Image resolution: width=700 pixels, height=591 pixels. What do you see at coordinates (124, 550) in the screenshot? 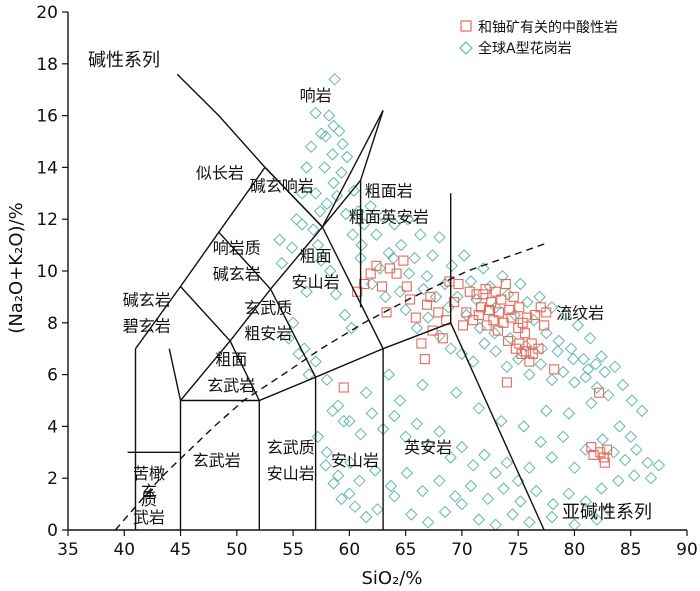
I see `x-tick-label: 40` at bounding box center [124, 550].